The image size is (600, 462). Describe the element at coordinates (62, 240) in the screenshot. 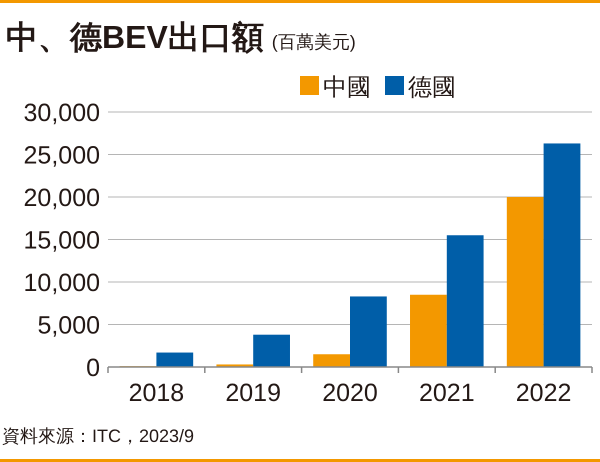

I see `y-tick-label: 15,000` at that location.